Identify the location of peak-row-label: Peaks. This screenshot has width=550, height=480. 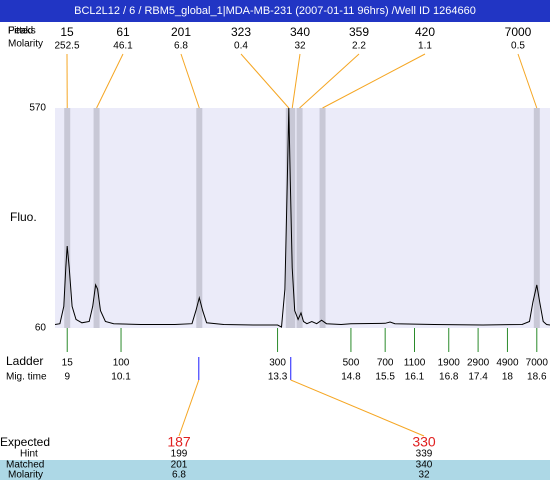
(22, 31).